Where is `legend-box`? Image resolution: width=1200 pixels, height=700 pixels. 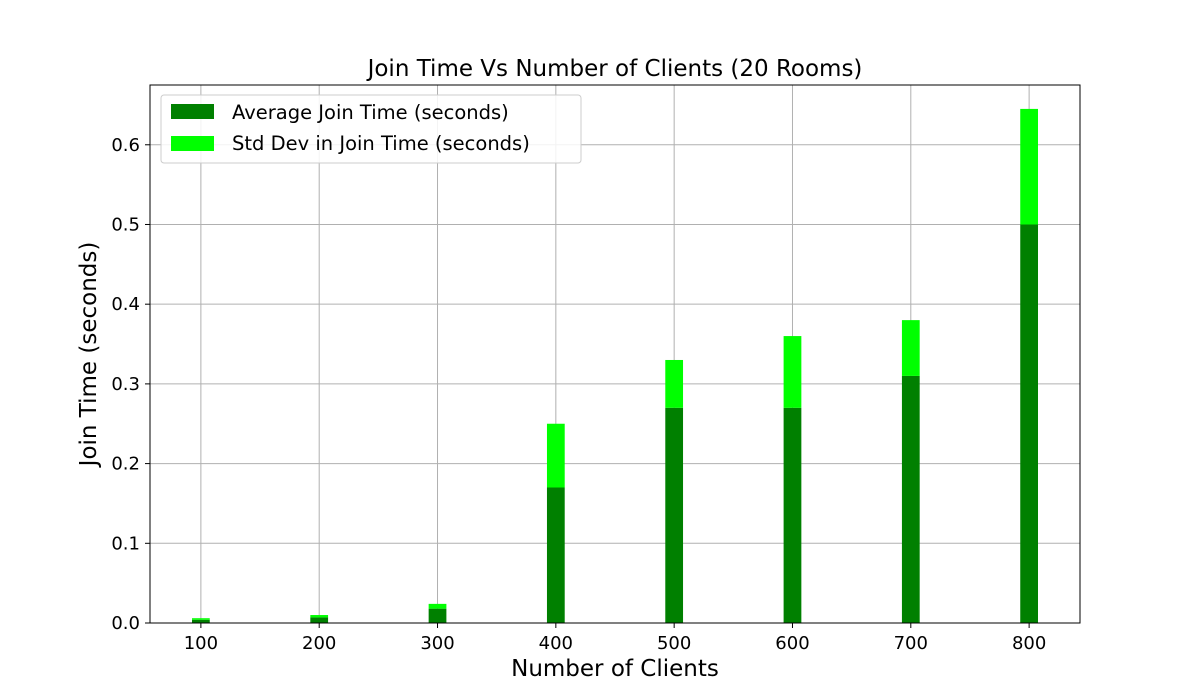
legend-box is located at coordinates (371, 129).